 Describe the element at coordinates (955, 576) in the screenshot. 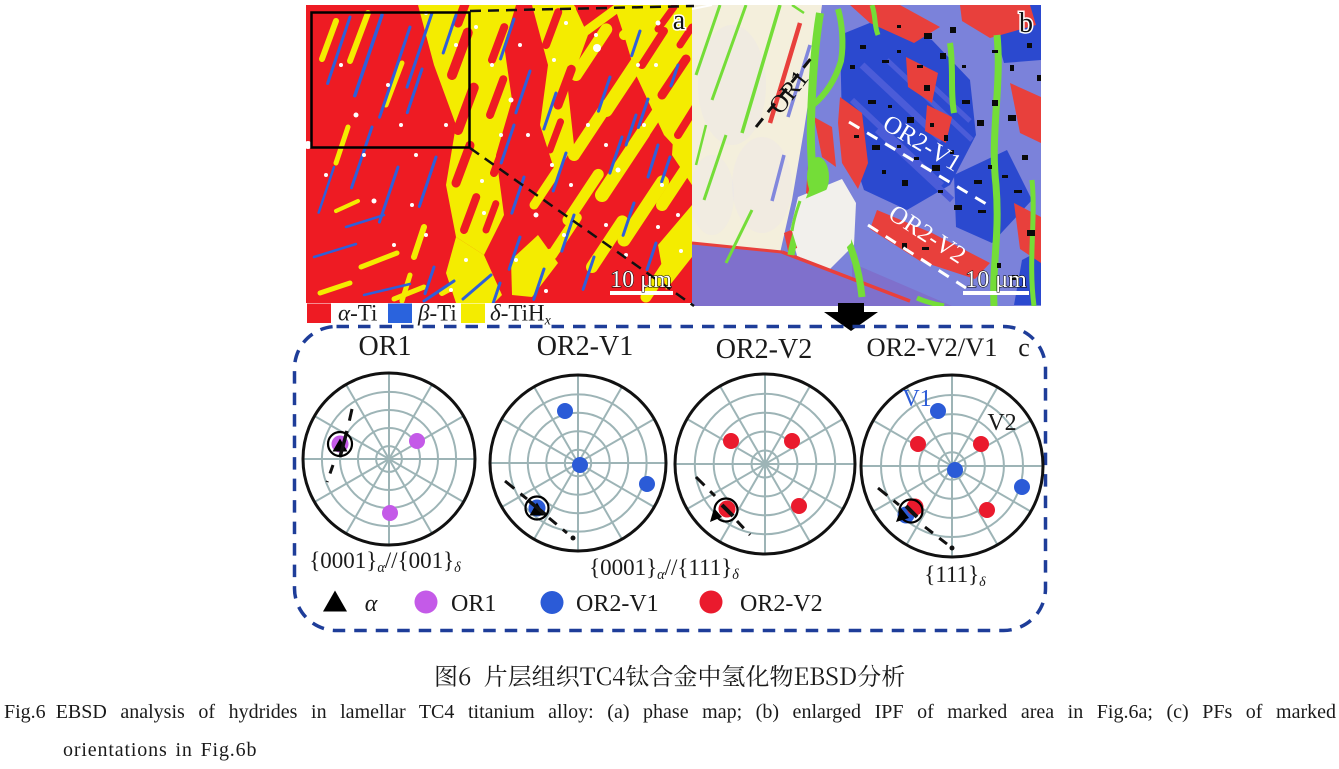

I see `svg-text: {111}δ` at that location.